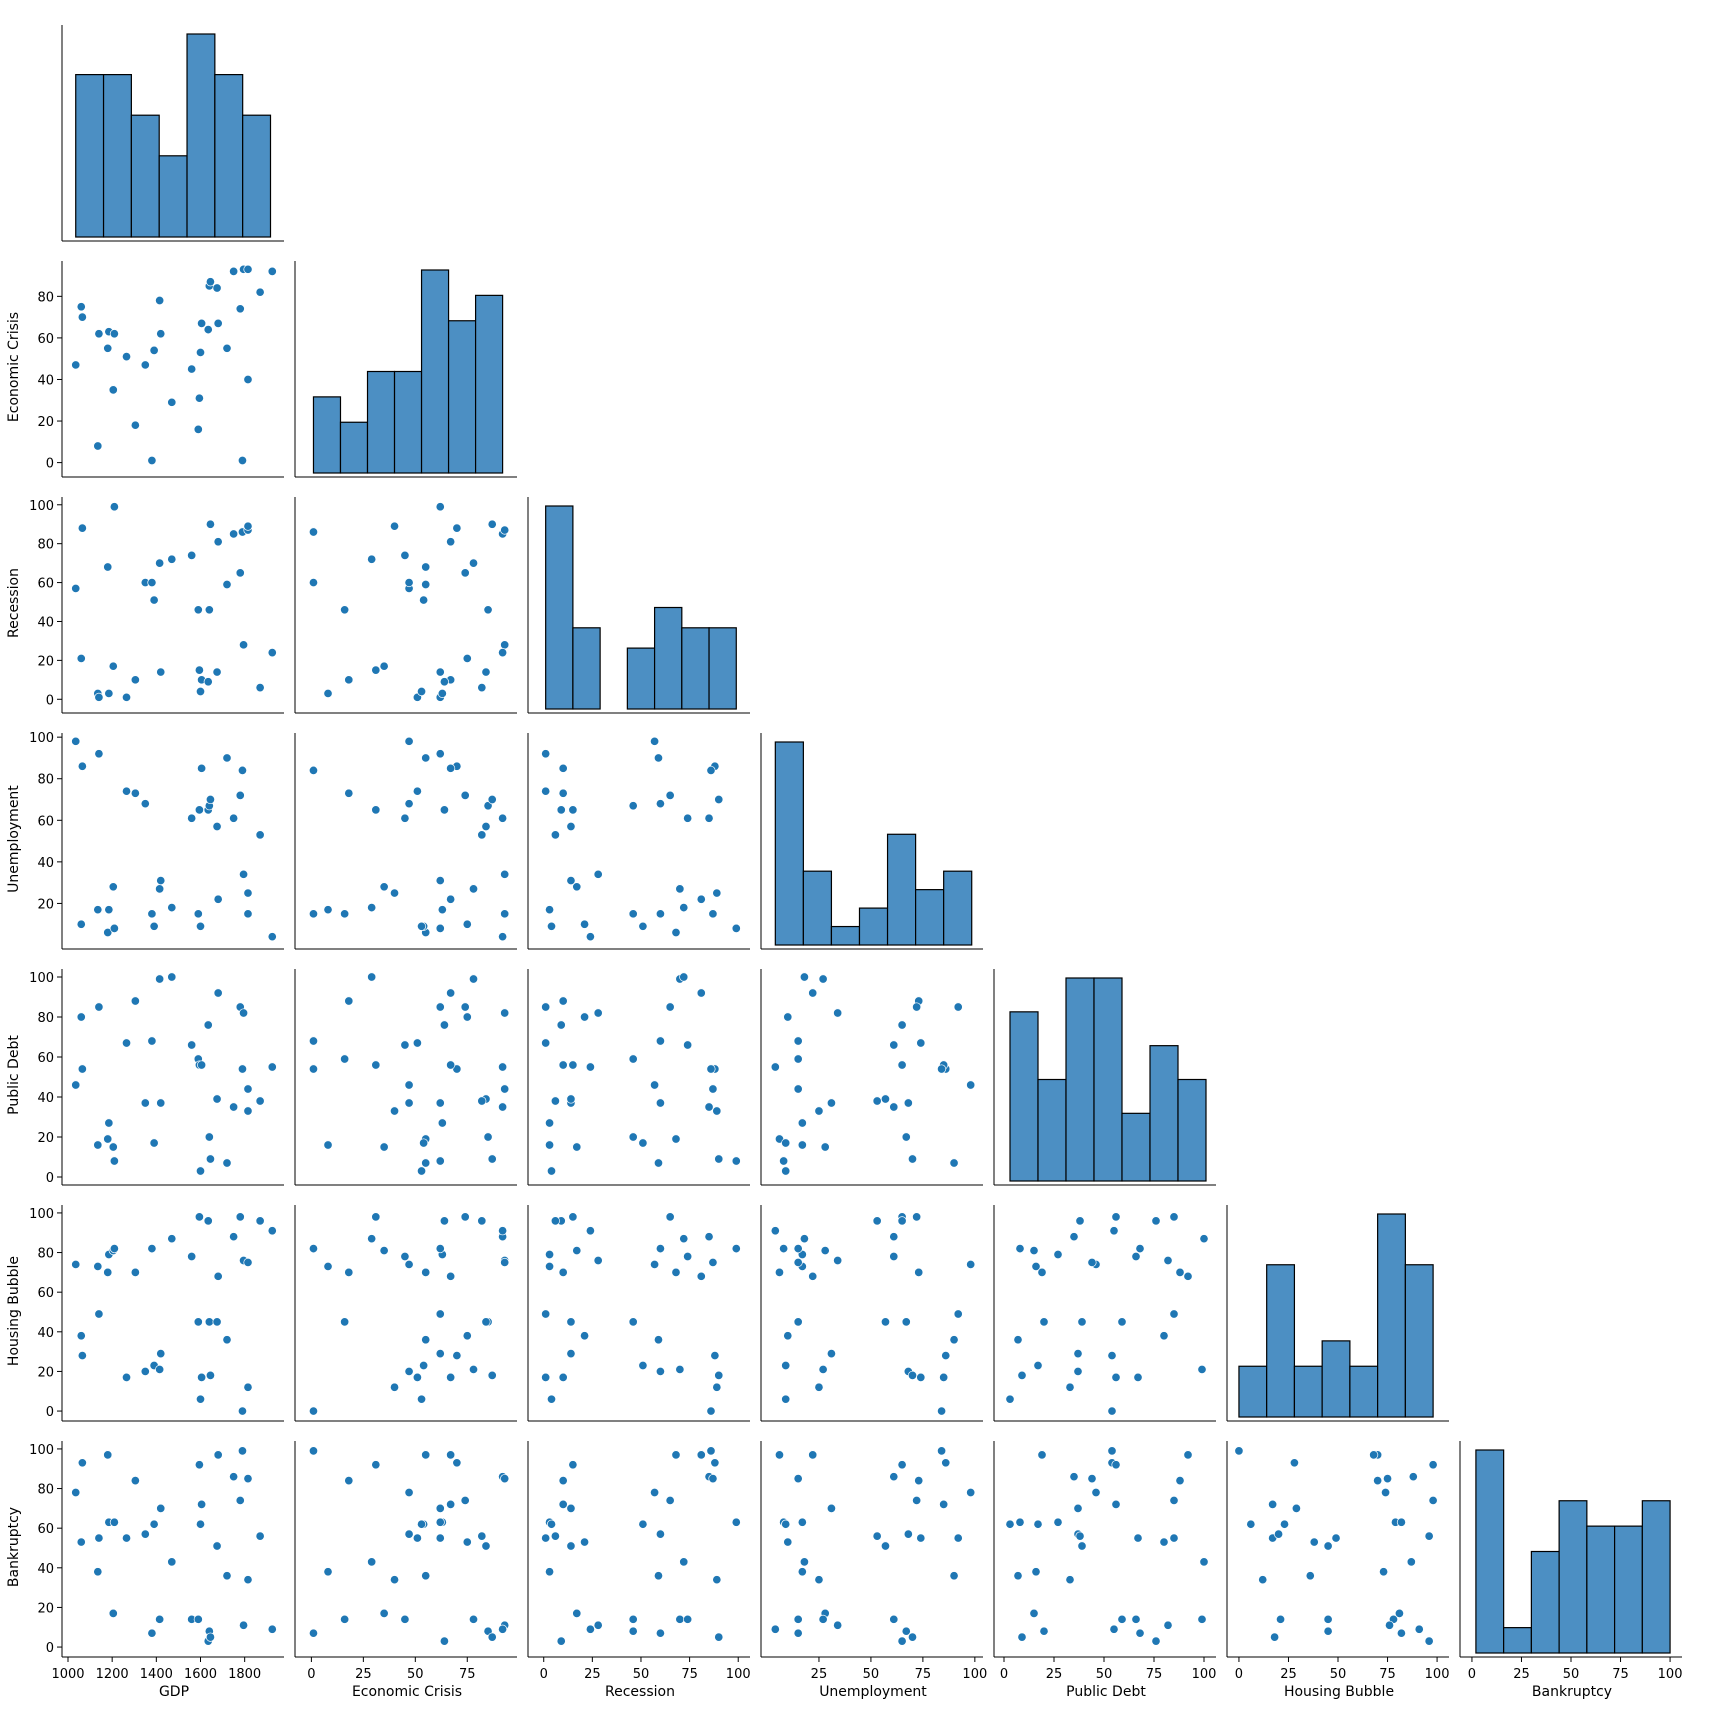 The width and height of the screenshot is (1720, 1721). What do you see at coordinates (689, 1674) in the screenshot?
I see `x-tick-label: 75` at bounding box center [689, 1674].